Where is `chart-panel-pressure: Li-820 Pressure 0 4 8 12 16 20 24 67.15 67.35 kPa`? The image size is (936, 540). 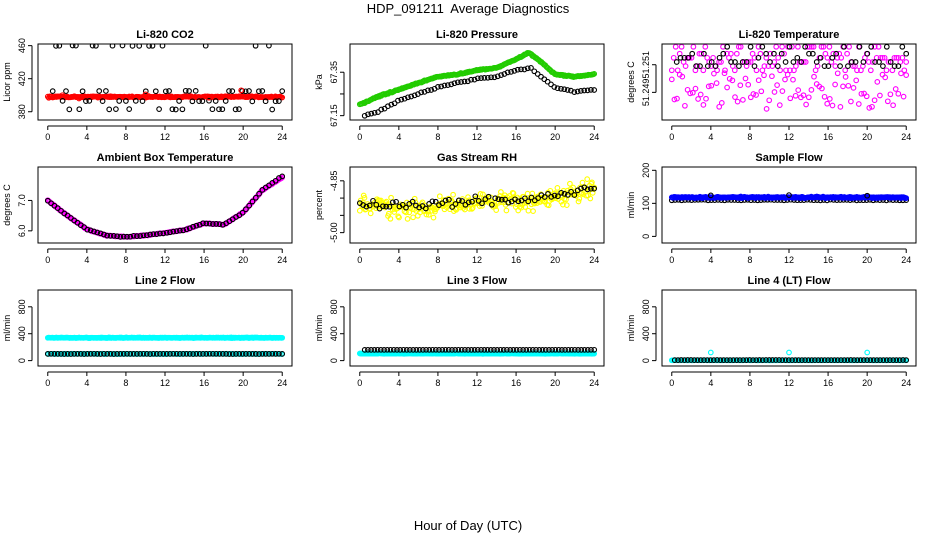
chart-panel-pressure: Li-820 Pressure 0 4 8 12 16 20 24 67.15 67.35 kPa is located at coordinates (459, 85).